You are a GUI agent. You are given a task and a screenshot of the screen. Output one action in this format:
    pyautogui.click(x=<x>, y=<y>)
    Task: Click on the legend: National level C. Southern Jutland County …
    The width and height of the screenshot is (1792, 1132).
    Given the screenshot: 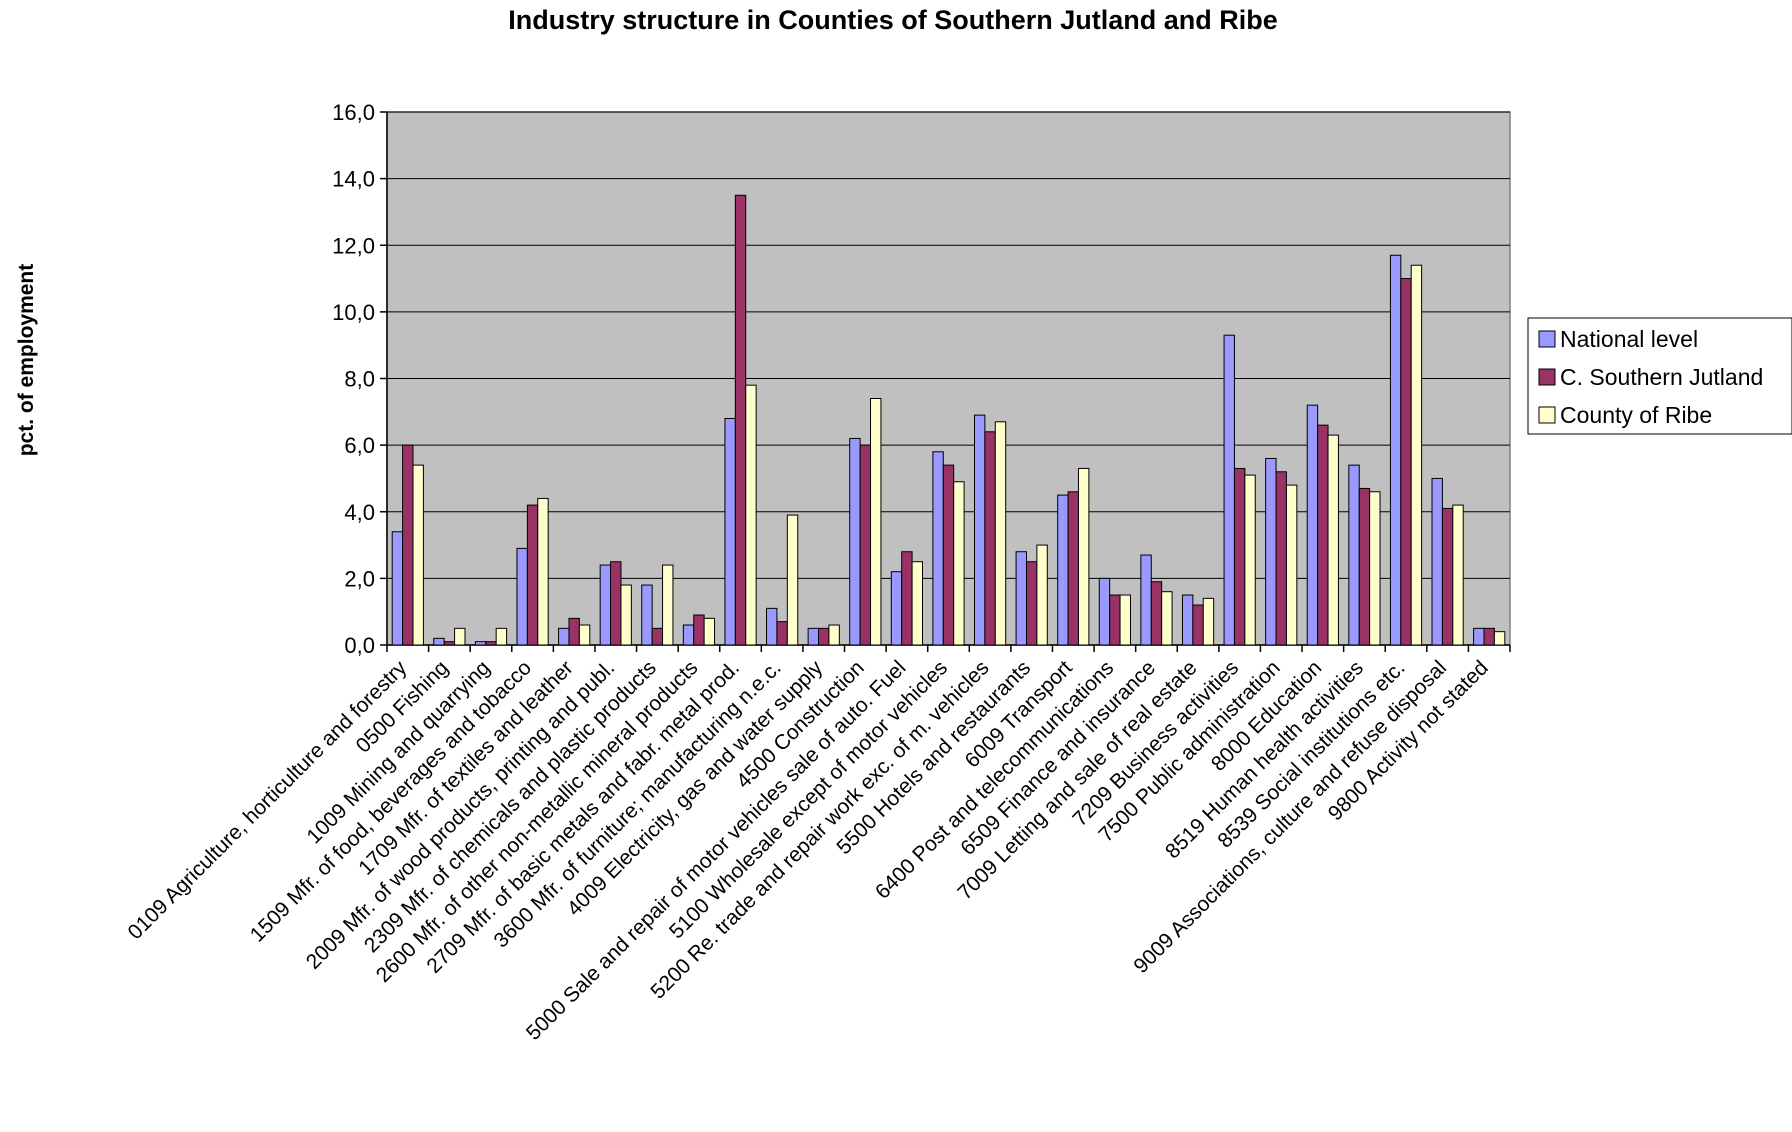 What is the action you would take?
    pyautogui.click(x=1659, y=376)
    